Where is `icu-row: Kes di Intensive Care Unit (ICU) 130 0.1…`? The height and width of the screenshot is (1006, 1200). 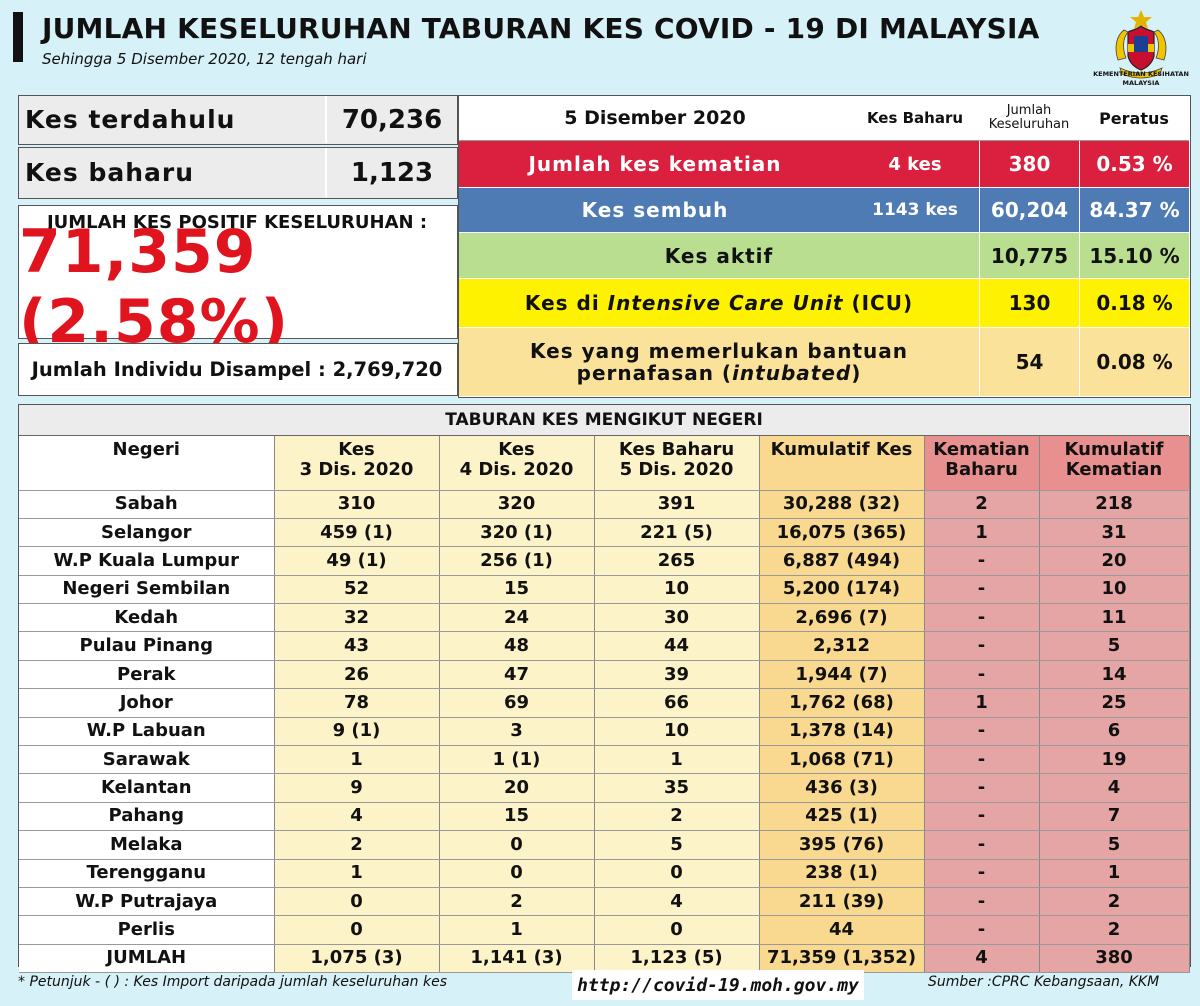
icu-row: Kes di Intensive Care Unit (ICU) 130 0.1… is located at coordinates (824, 303).